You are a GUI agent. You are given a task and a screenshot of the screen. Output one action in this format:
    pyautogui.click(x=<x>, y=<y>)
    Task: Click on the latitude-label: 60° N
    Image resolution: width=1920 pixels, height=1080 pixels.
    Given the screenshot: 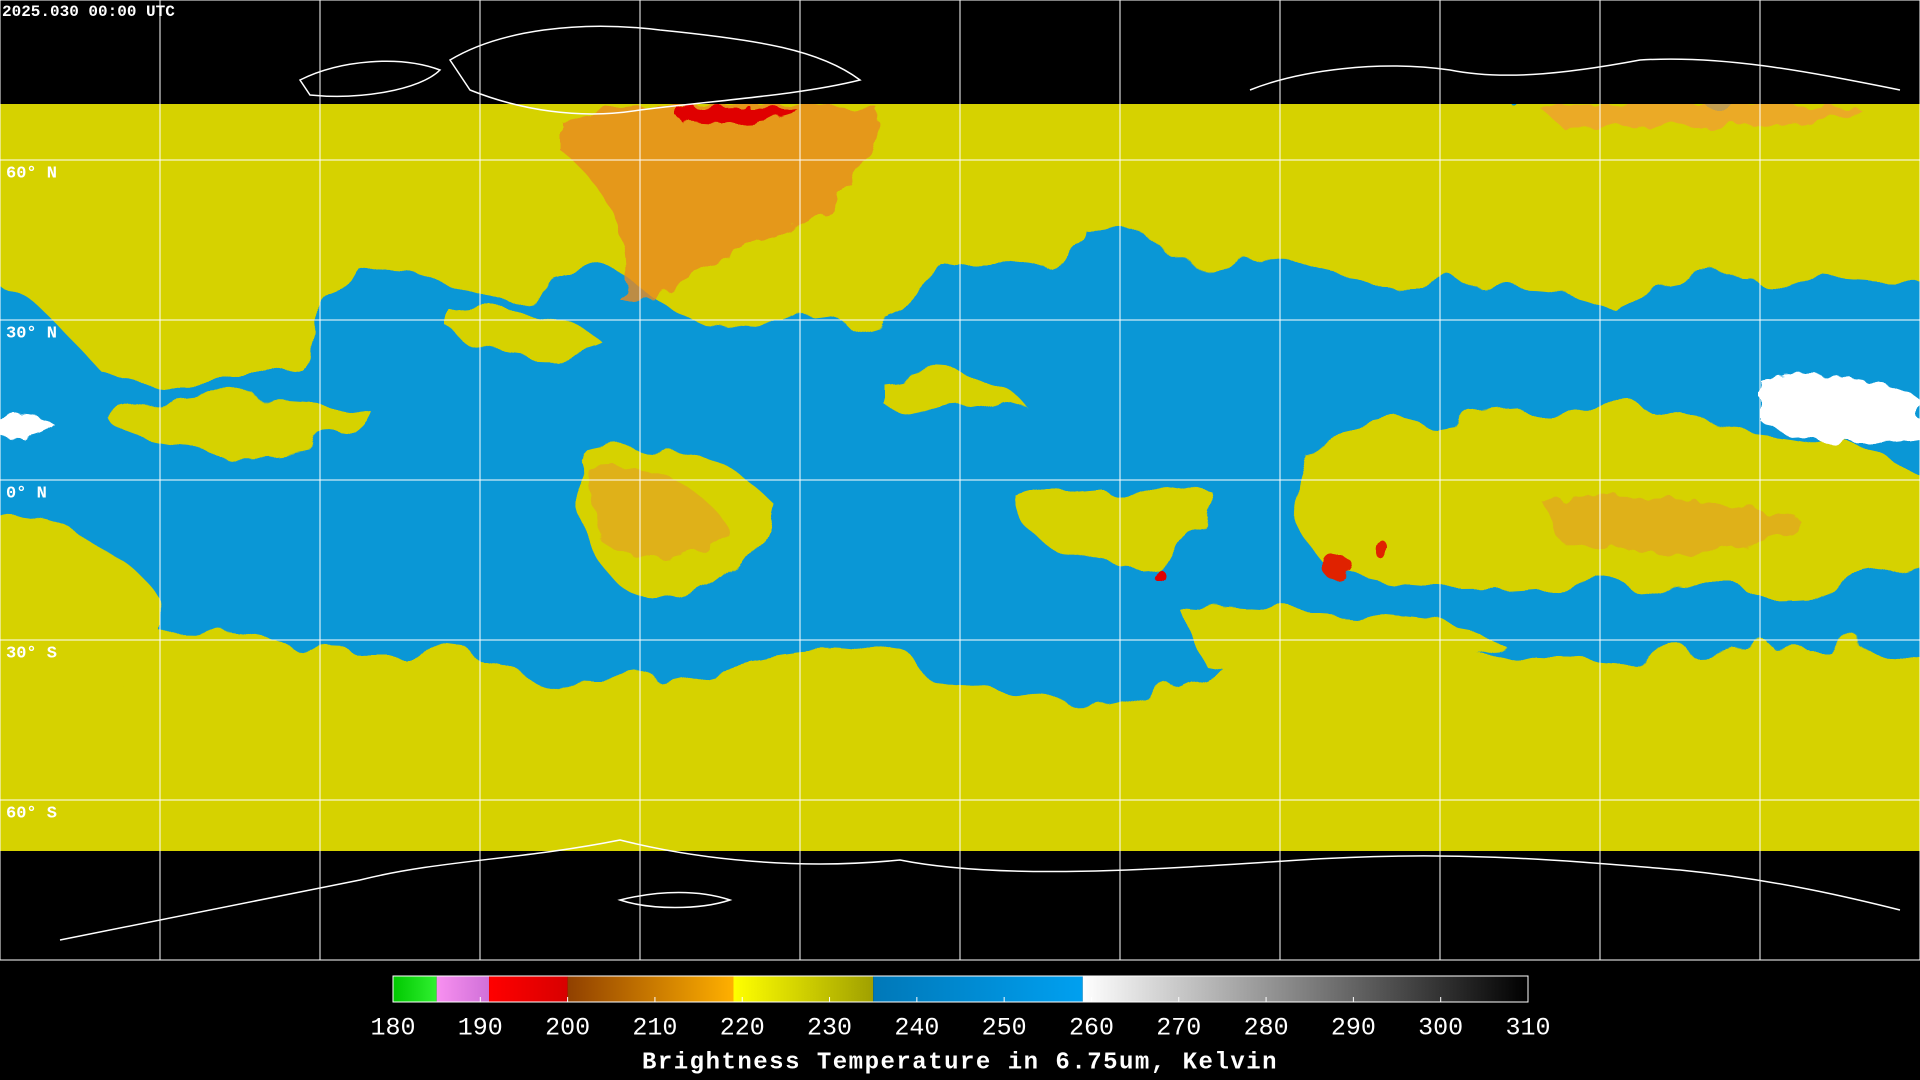 What is the action you would take?
    pyautogui.click(x=31, y=173)
    